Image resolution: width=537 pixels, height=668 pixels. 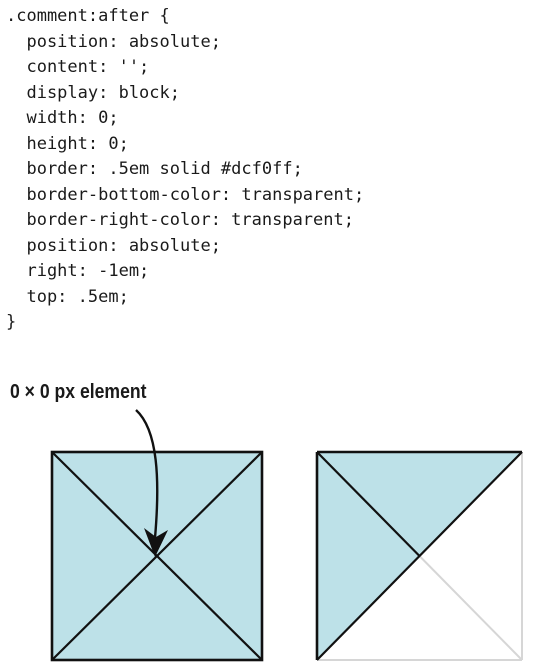 What do you see at coordinates (11, 322) in the screenshot?
I see `code-line: }` at bounding box center [11, 322].